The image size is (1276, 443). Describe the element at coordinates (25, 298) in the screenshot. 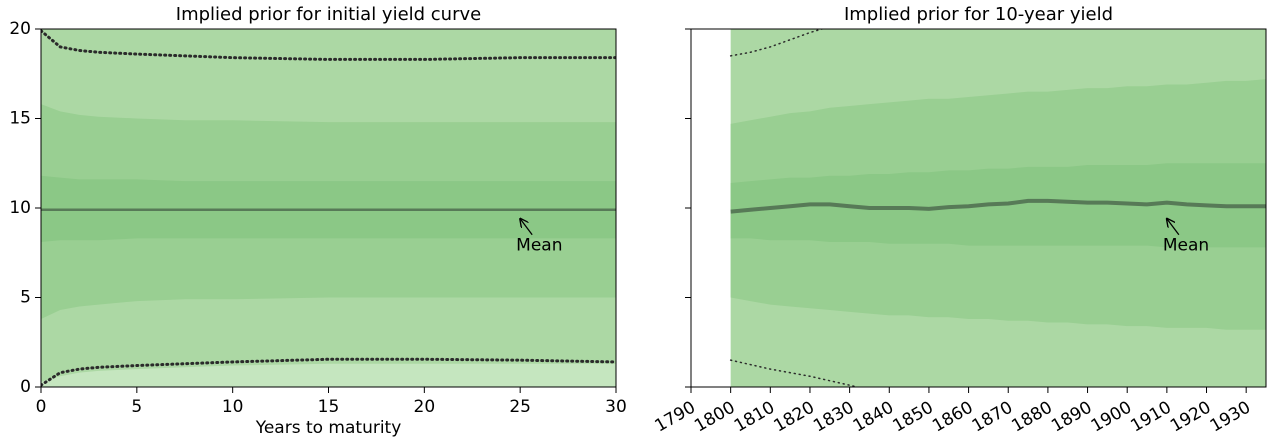

I see `y-tick-label: 5` at that location.